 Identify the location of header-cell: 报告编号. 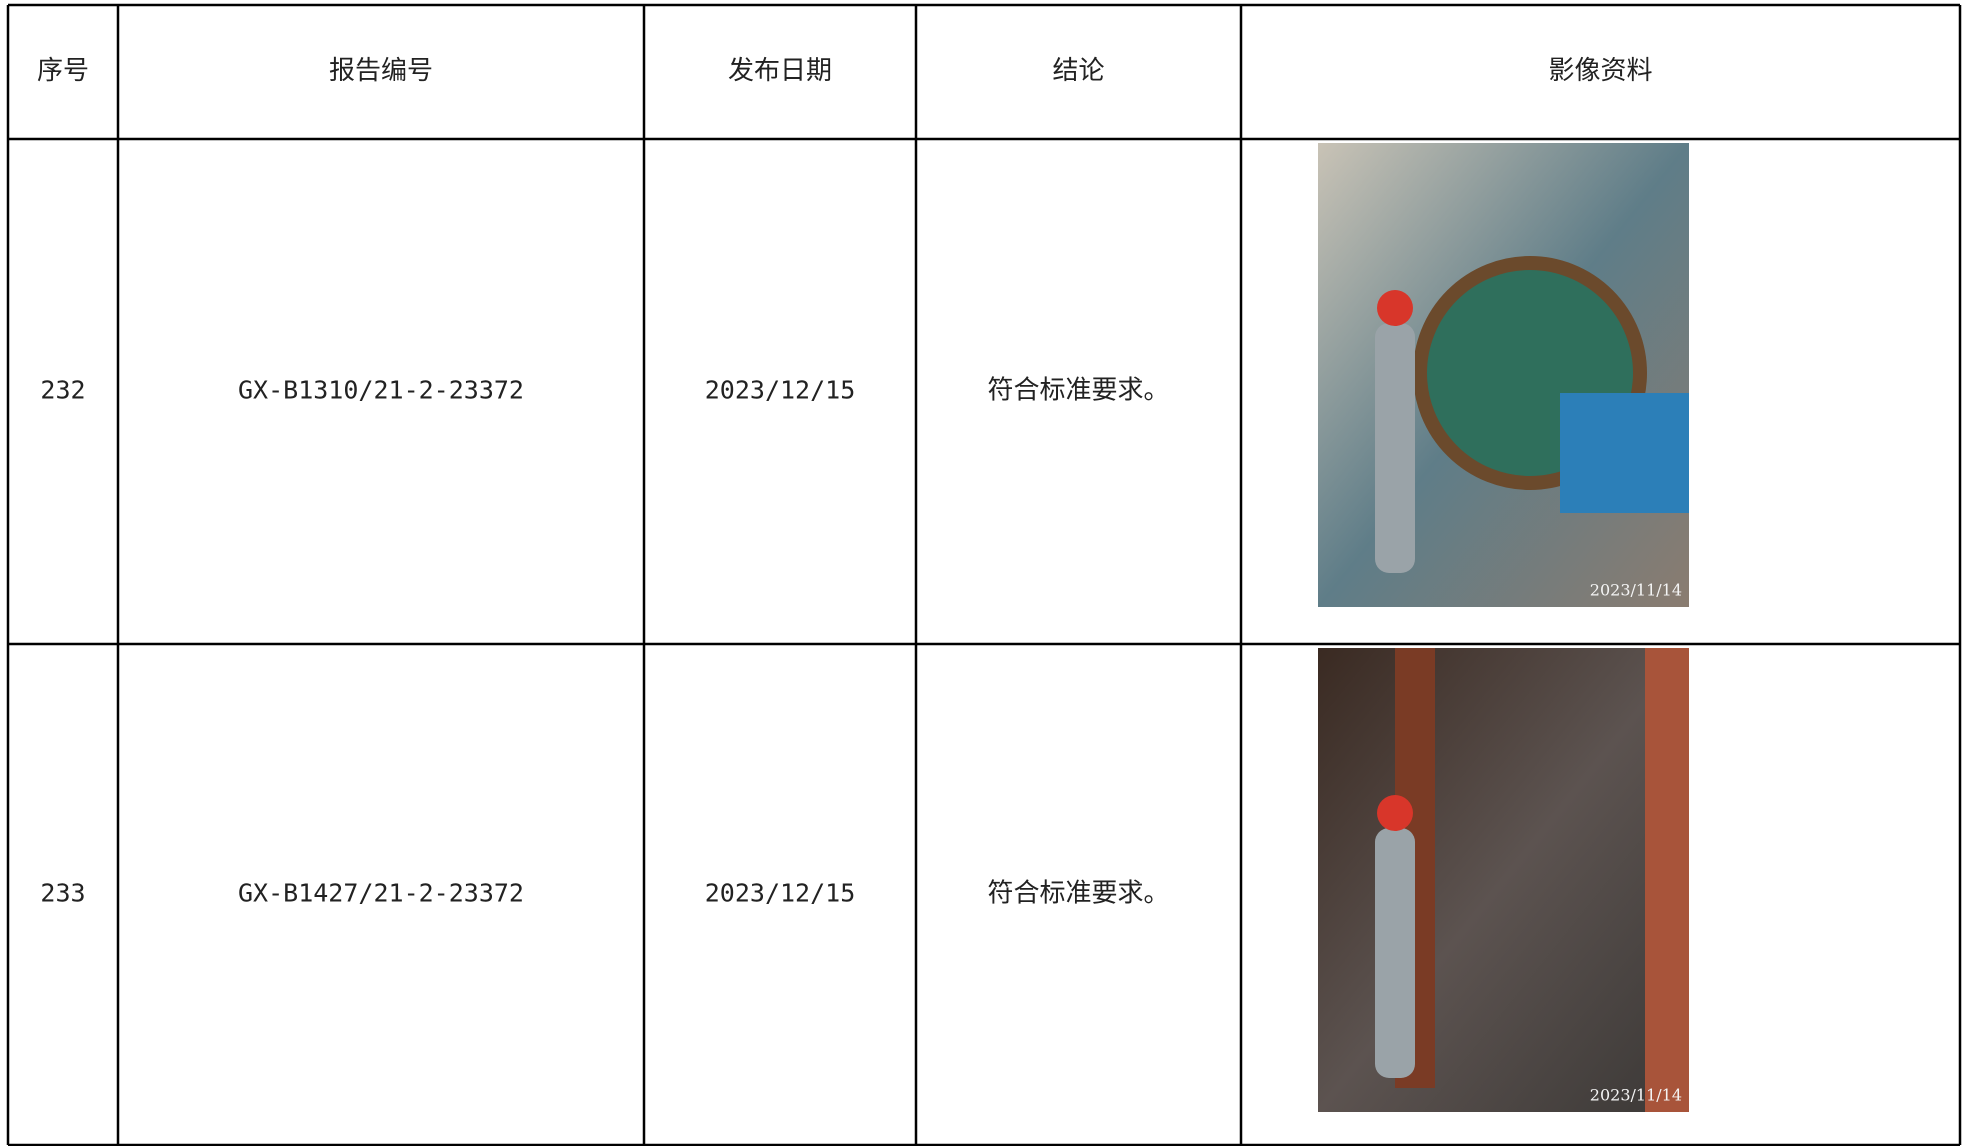
(381, 71).